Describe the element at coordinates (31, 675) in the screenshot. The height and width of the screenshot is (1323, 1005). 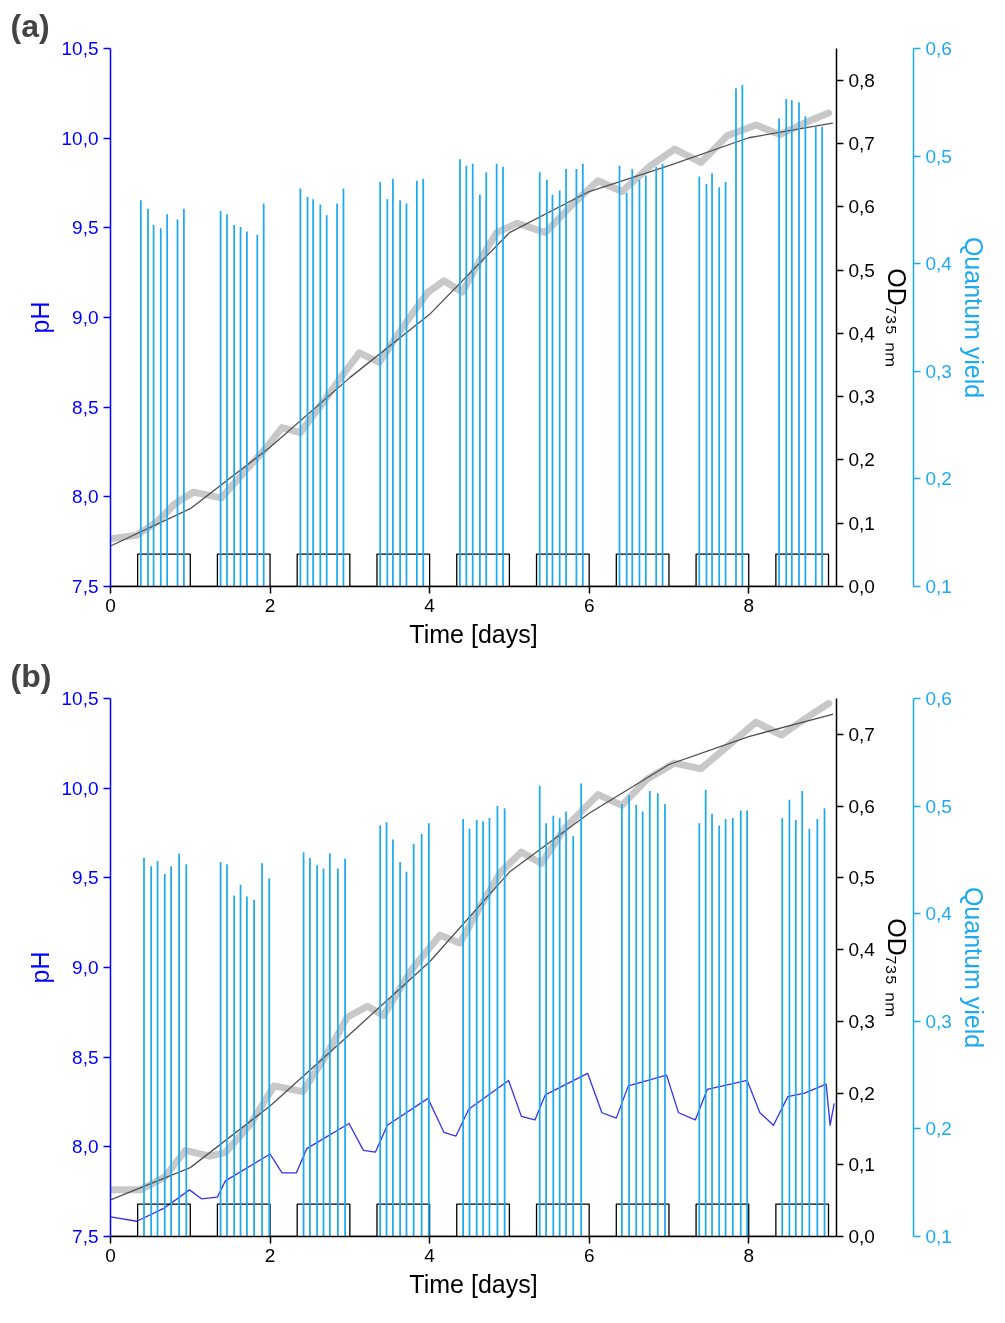
I see `chart-title: (b)` at that location.